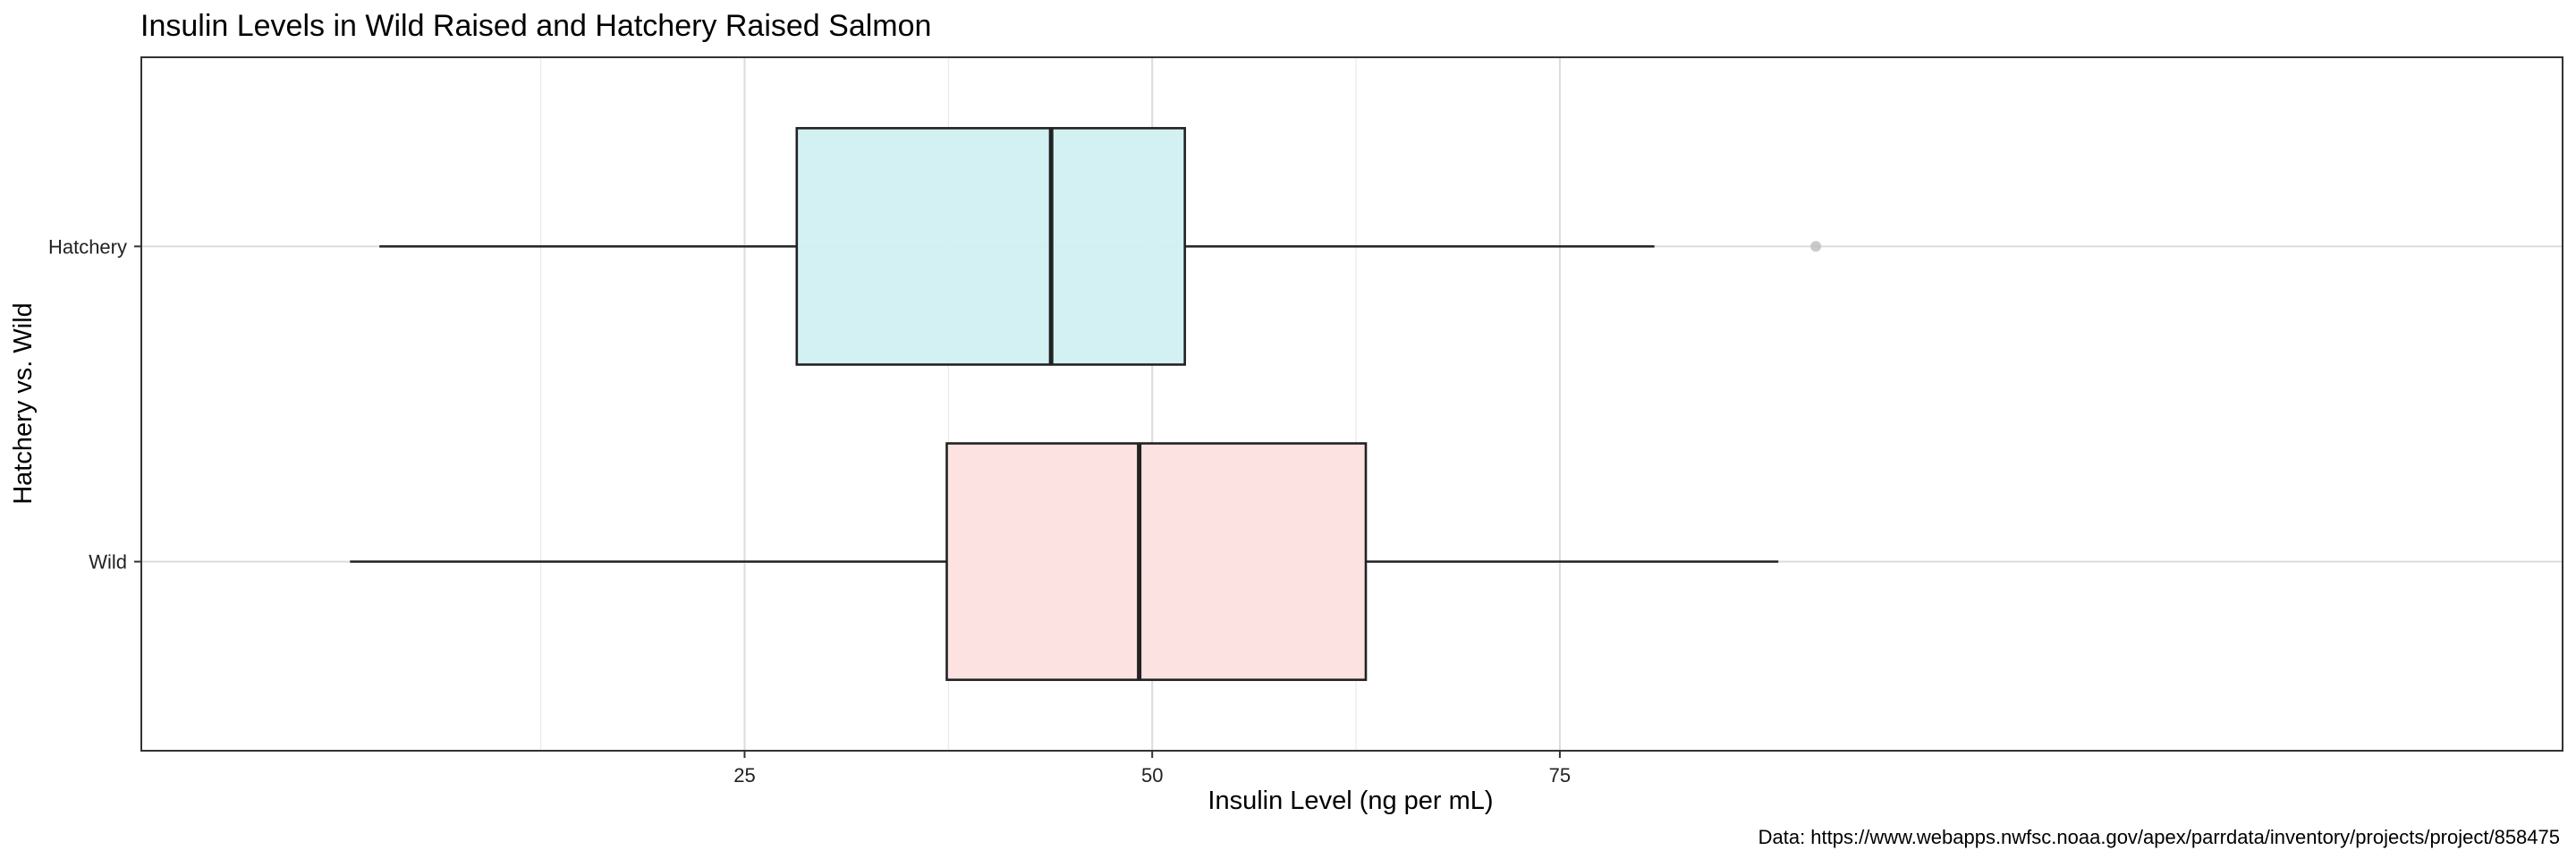 The image size is (2576, 859). What do you see at coordinates (87, 246) in the screenshot?
I see `y-tick-label-hatchery: Hatchery` at bounding box center [87, 246].